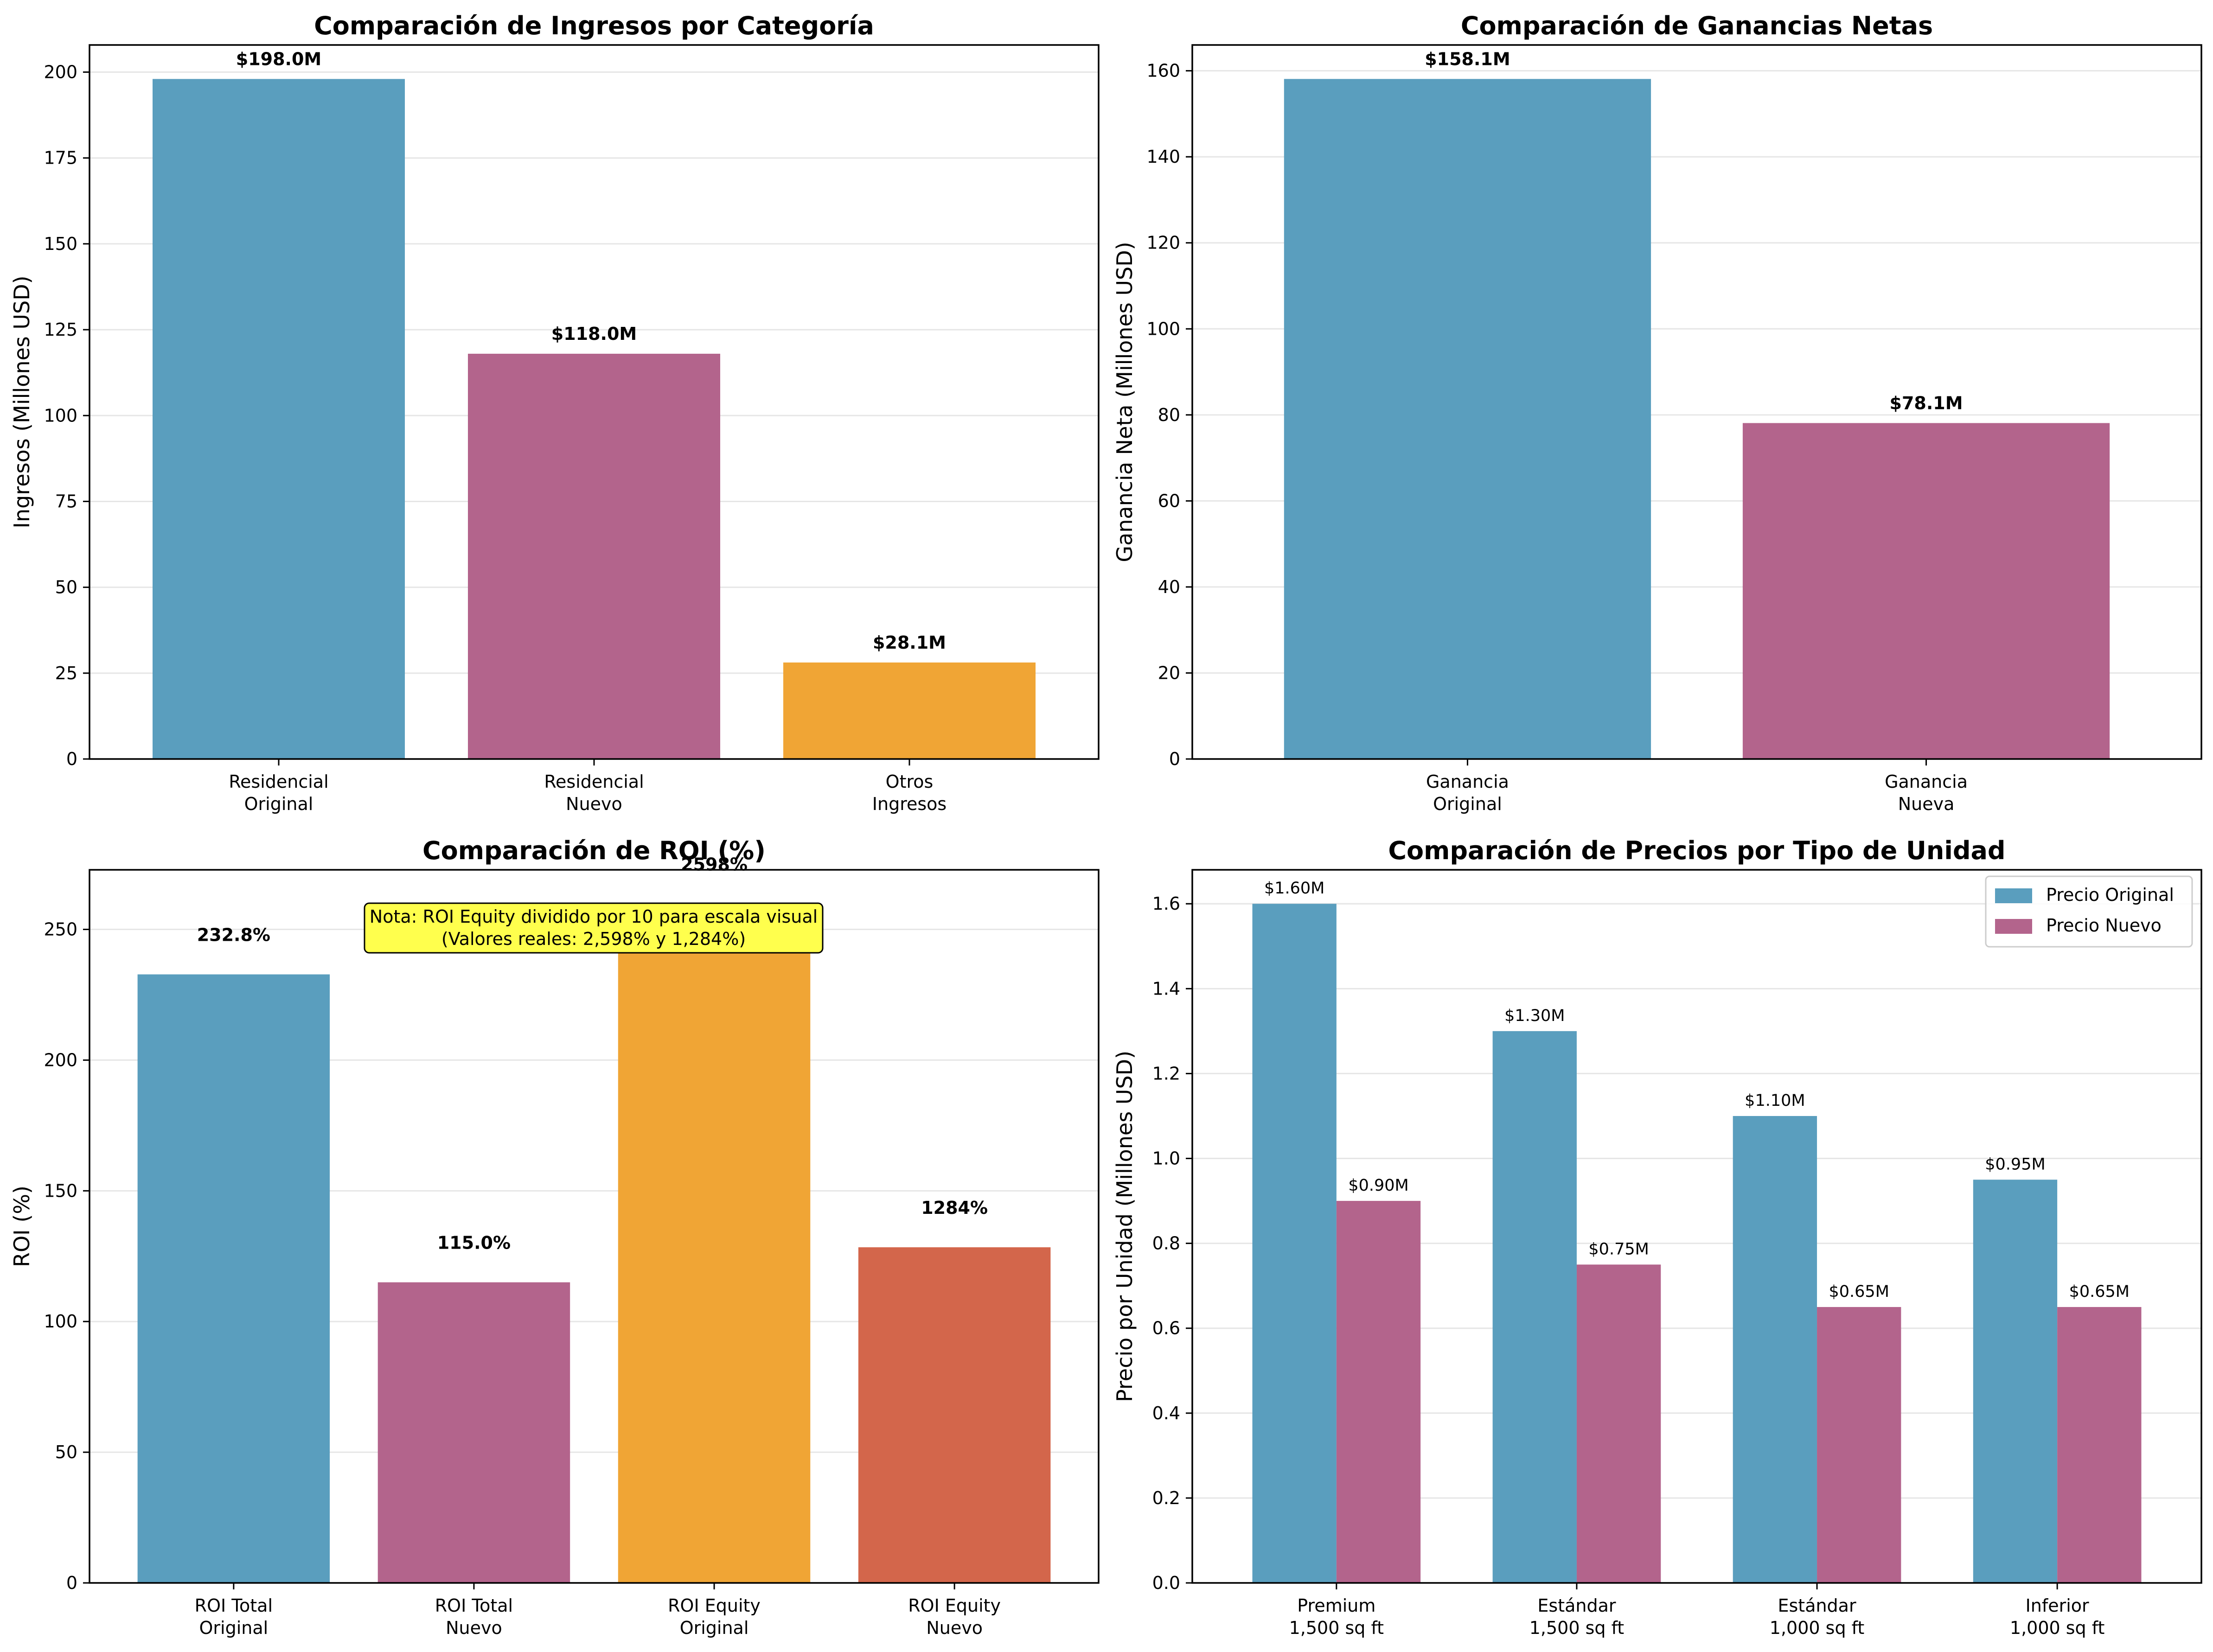 Image resolution: width=2213 pixels, height=1652 pixels. What do you see at coordinates (715, 864) in the screenshot?
I see `data-label: 2598%` at bounding box center [715, 864].